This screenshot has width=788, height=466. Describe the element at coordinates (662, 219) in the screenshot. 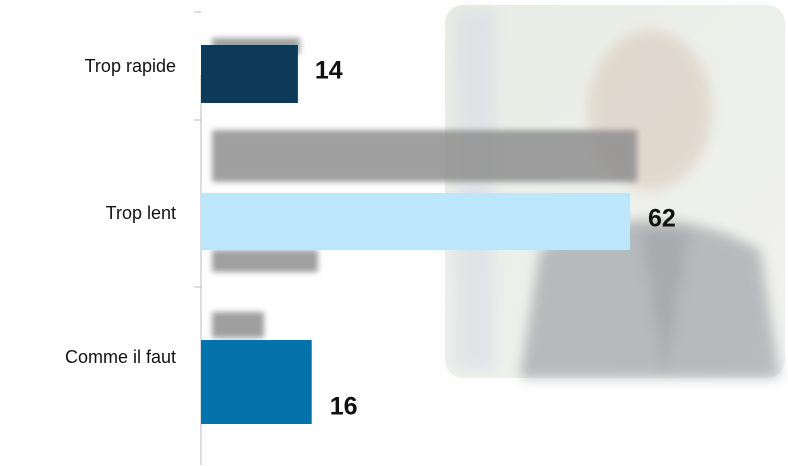

I see `value-label: 62` at that location.